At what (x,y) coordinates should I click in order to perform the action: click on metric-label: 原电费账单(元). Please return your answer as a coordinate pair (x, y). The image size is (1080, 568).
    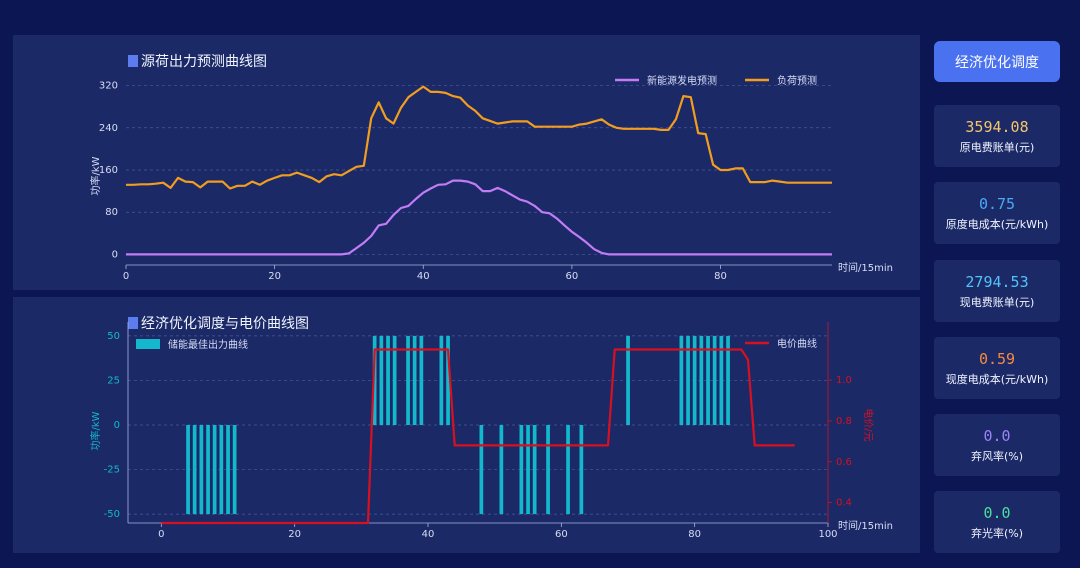
    Looking at the image, I should click on (997, 147).